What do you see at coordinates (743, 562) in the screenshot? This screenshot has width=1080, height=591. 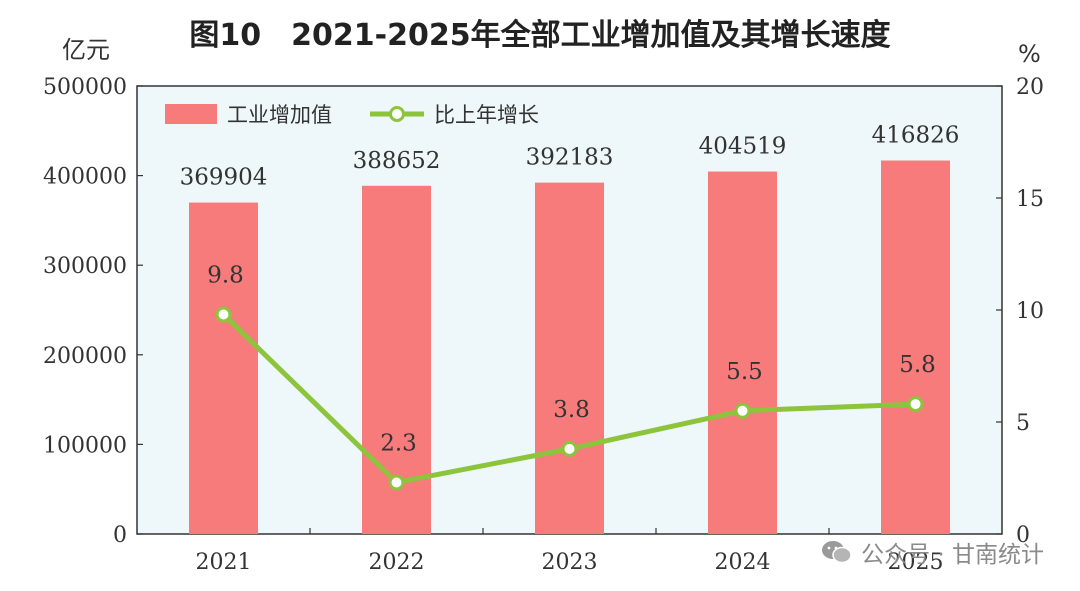 I see `x-axis-tick-label: 2024` at bounding box center [743, 562].